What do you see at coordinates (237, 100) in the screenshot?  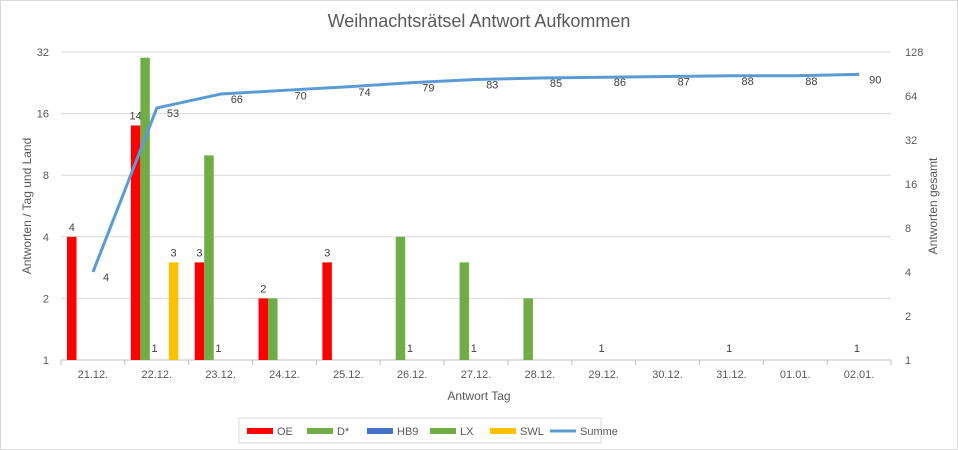 I see `line-data-label: 66` at bounding box center [237, 100].